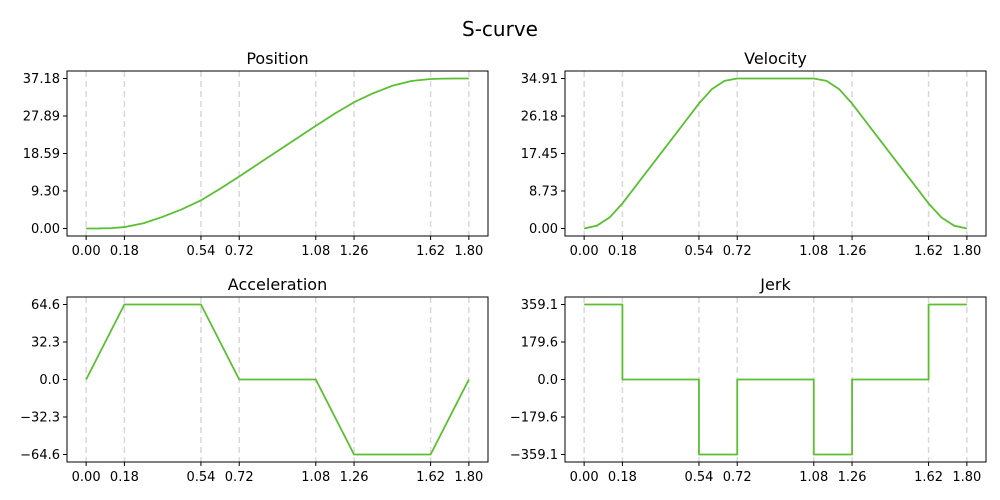 This screenshot has height=500, width=1000. Describe the element at coordinates (852, 251) in the screenshot. I see `velocity-xtick-label: 1.26` at that location.